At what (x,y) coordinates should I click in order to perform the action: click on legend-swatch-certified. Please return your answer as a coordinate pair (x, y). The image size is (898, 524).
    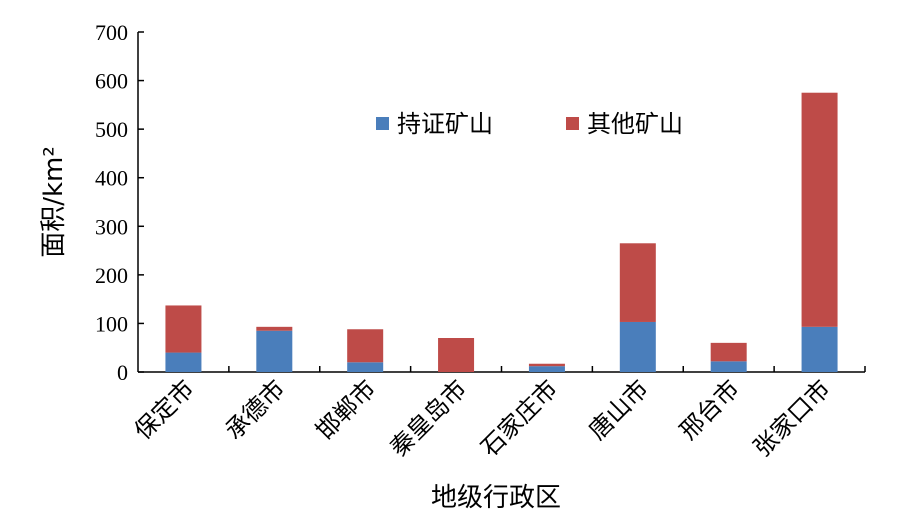
    Looking at the image, I should click on (382, 123).